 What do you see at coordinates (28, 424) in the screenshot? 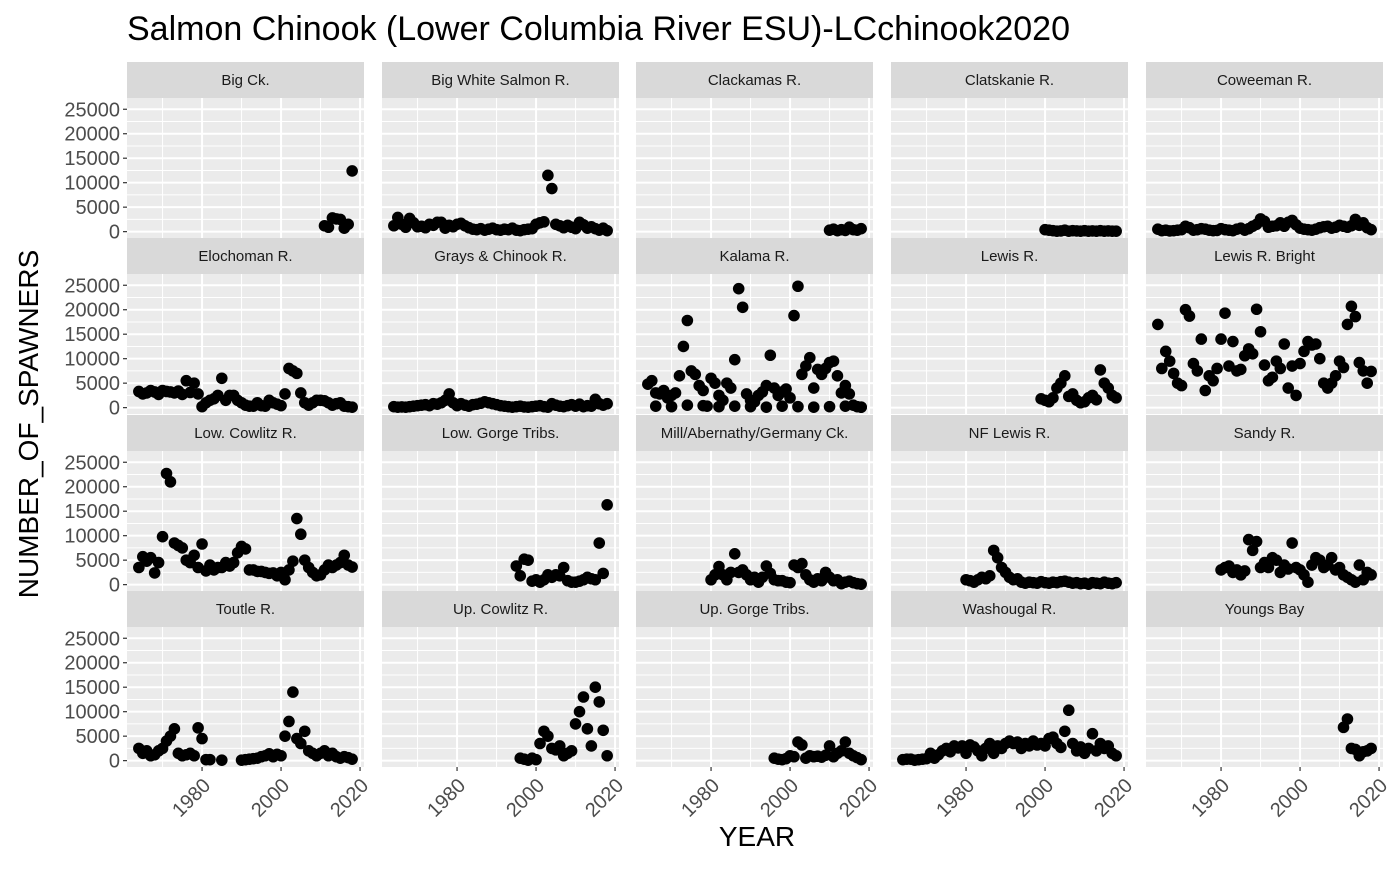
I see `y-axis-title: NUMBER_OF_SPAWNERS` at bounding box center [28, 424].